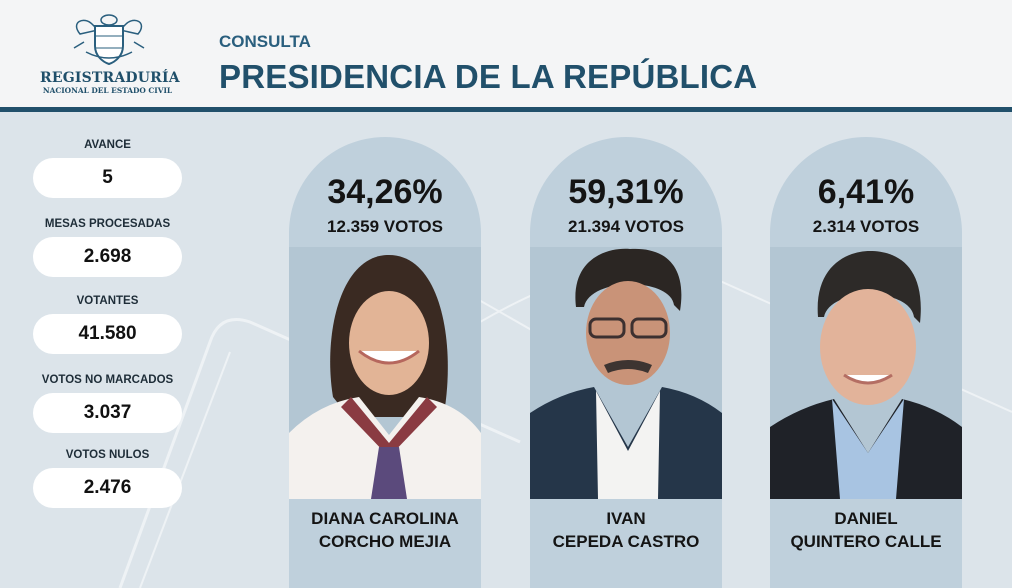  Describe the element at coordinates (107, 488) in the screenshot. I see `stat-value-votos-nulos: 2.476` at that location.